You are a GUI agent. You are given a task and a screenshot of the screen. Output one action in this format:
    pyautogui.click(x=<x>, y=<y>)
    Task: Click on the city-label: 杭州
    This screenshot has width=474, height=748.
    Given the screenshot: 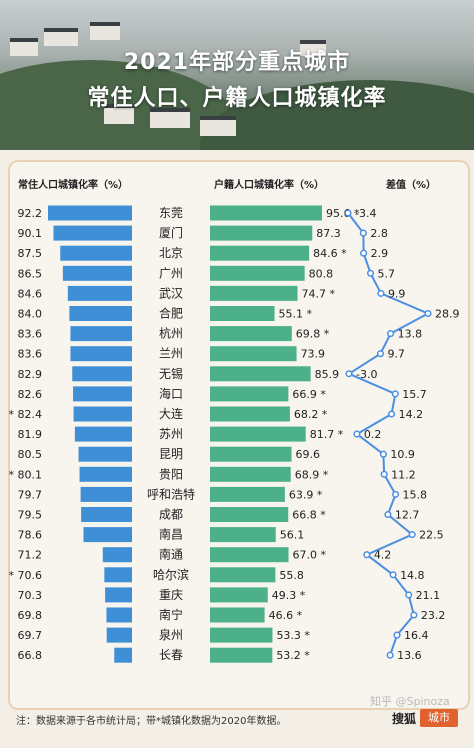 What is the action you would take?
    pyautogui.click(x=171, y=333)
    